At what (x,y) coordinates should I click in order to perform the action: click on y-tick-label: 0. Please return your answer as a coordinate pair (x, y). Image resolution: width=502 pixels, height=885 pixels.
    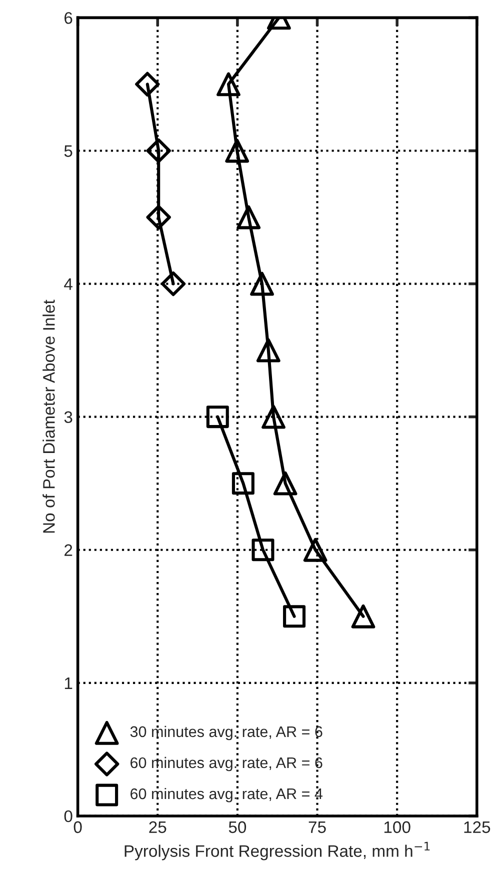
    Looking at the image, I should click on (68, 816).